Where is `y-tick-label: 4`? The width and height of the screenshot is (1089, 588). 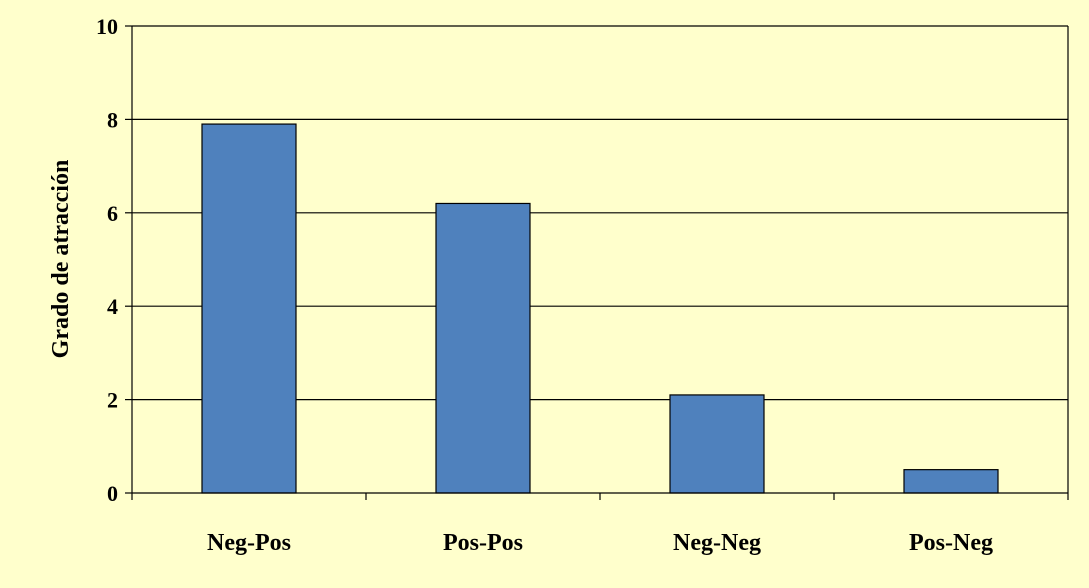
y-tick-label: 4 is located at coordinates (112, 306).